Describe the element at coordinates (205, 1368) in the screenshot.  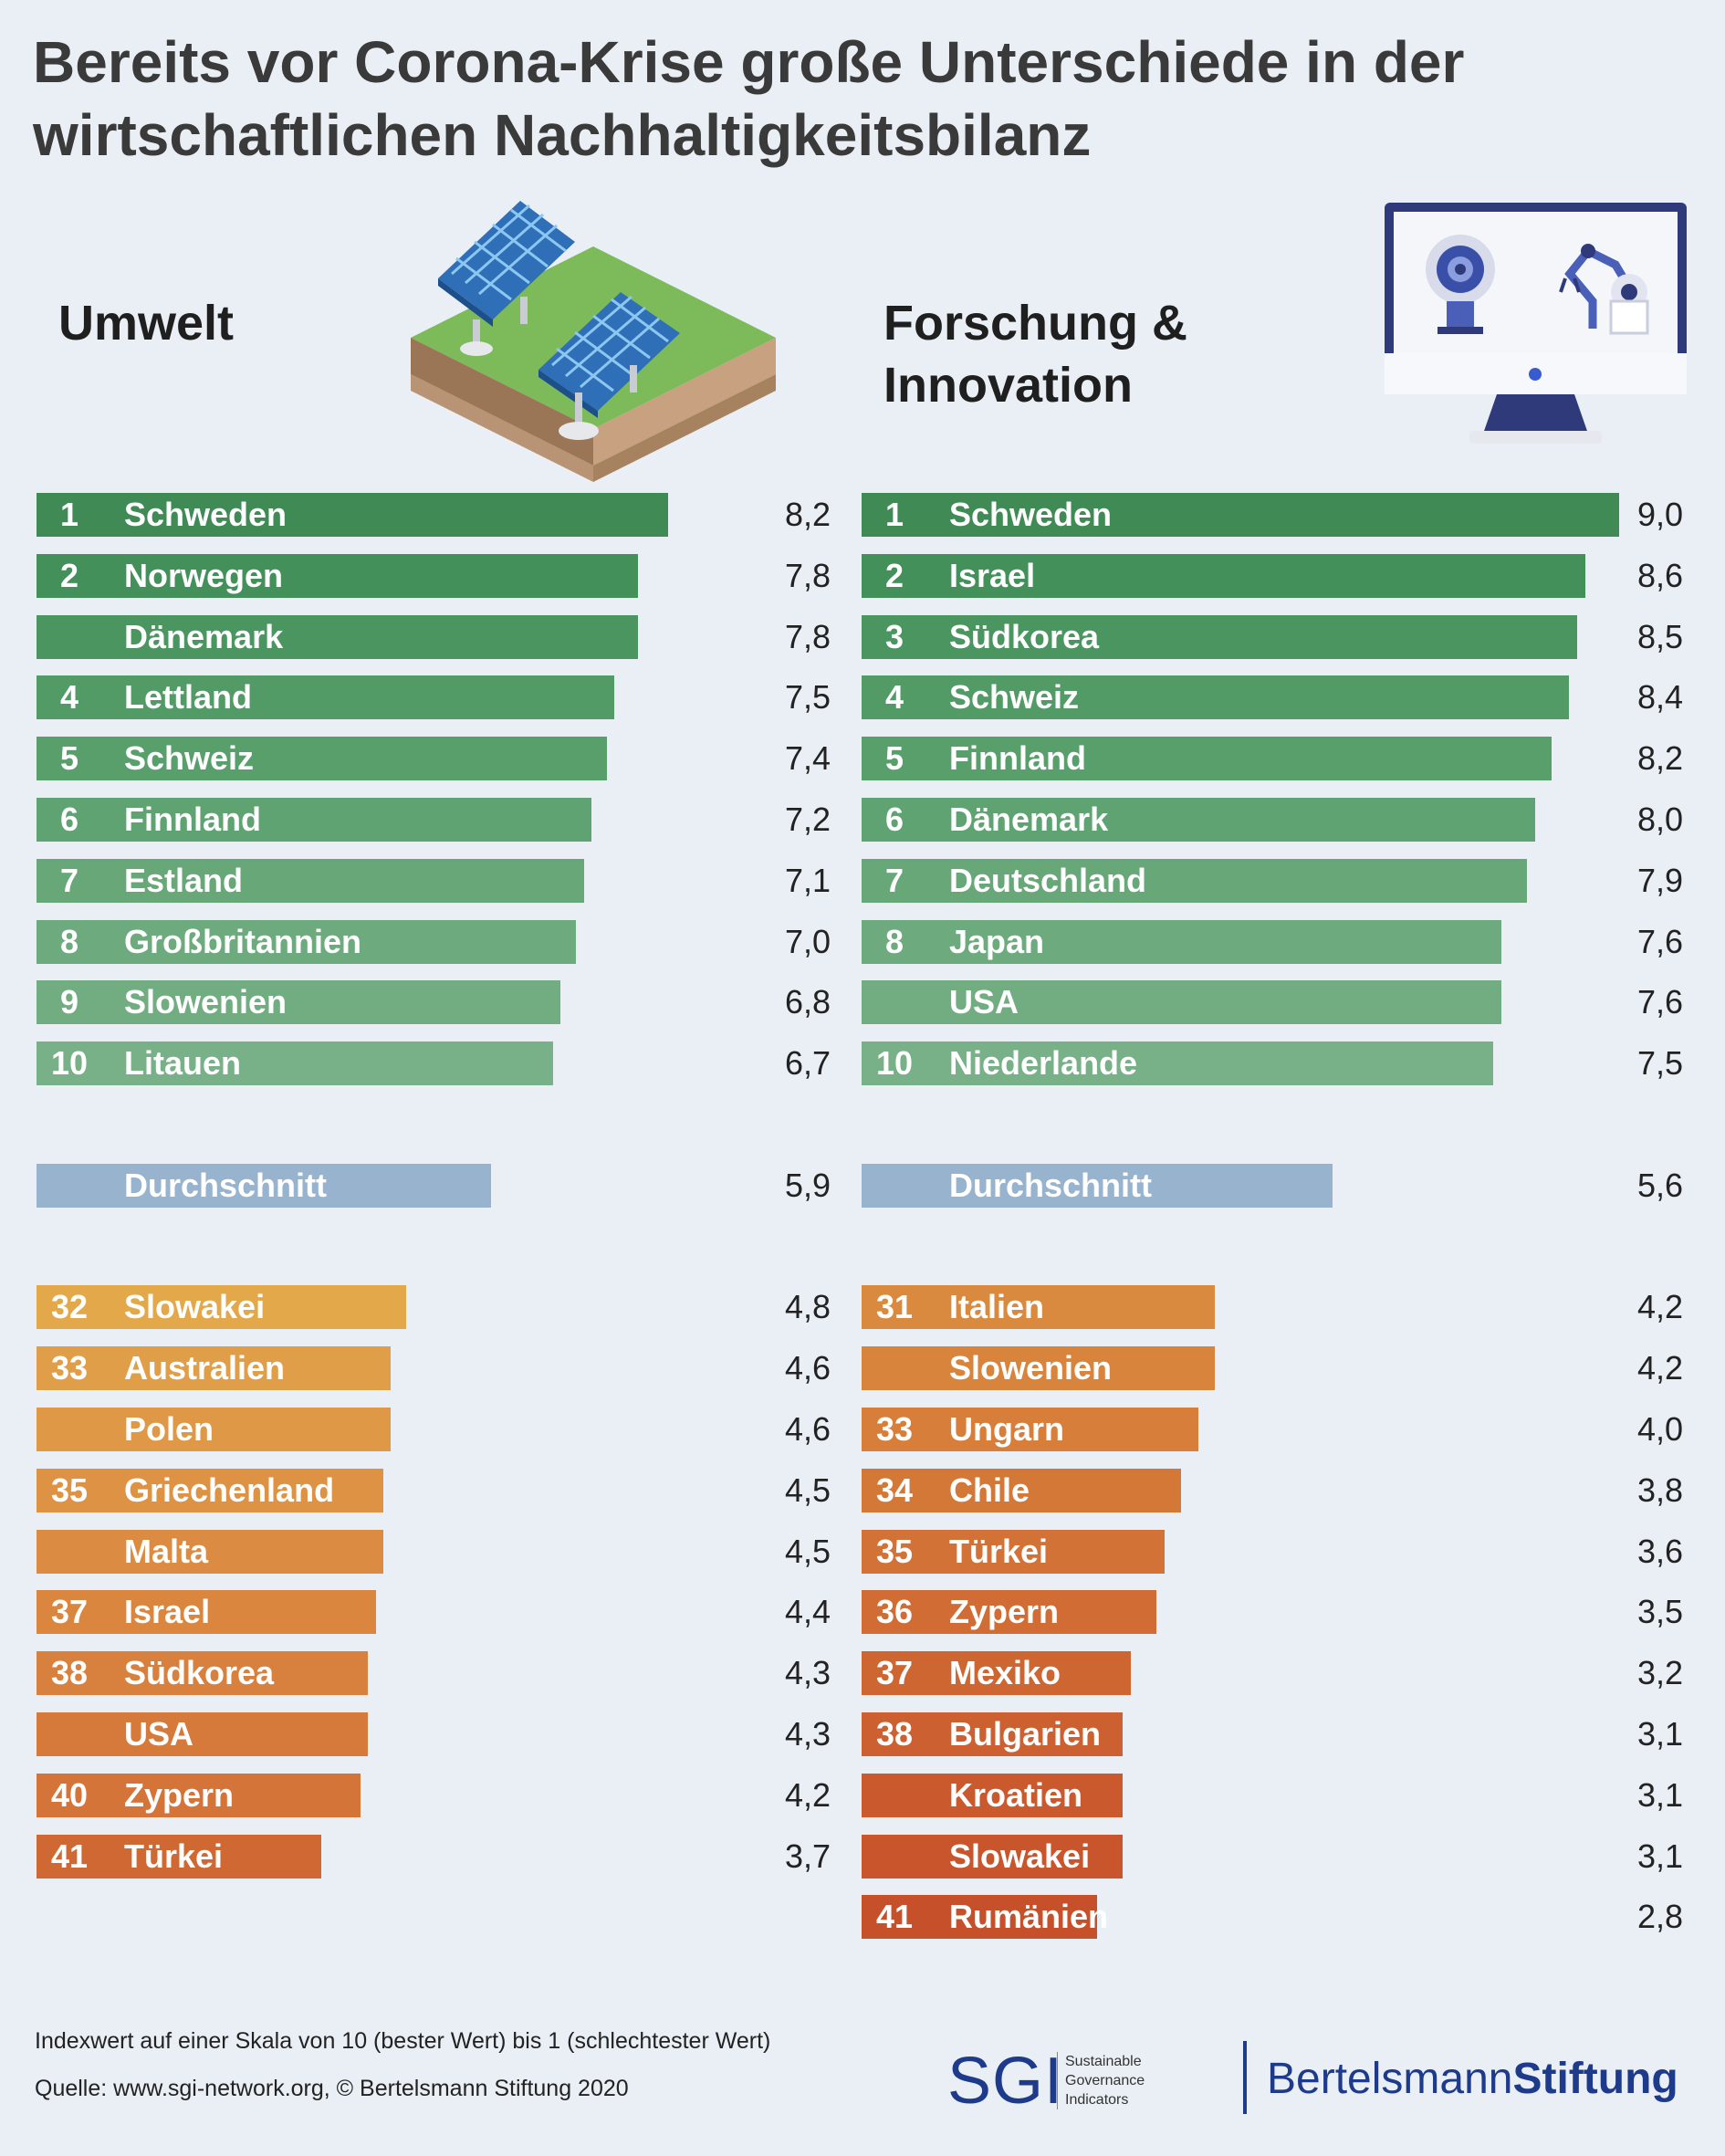
I see `bar-country-label: Australien` at that location.